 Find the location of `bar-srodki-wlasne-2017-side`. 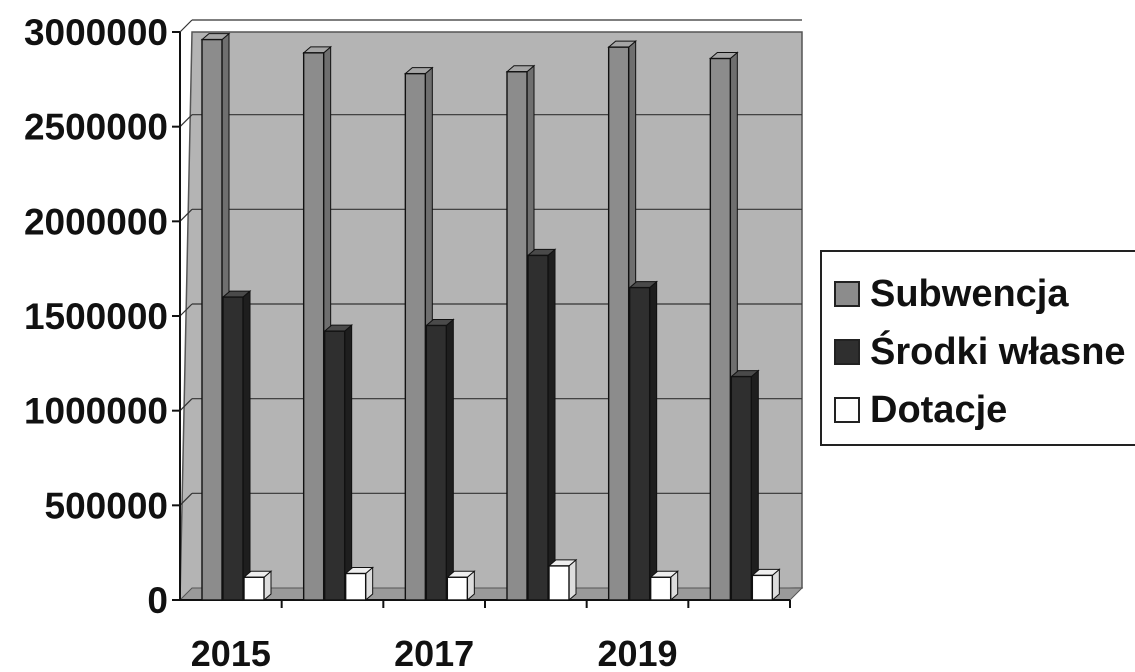

bar-srodki-wlasne-2017-side is located at coordinates (449, 460).